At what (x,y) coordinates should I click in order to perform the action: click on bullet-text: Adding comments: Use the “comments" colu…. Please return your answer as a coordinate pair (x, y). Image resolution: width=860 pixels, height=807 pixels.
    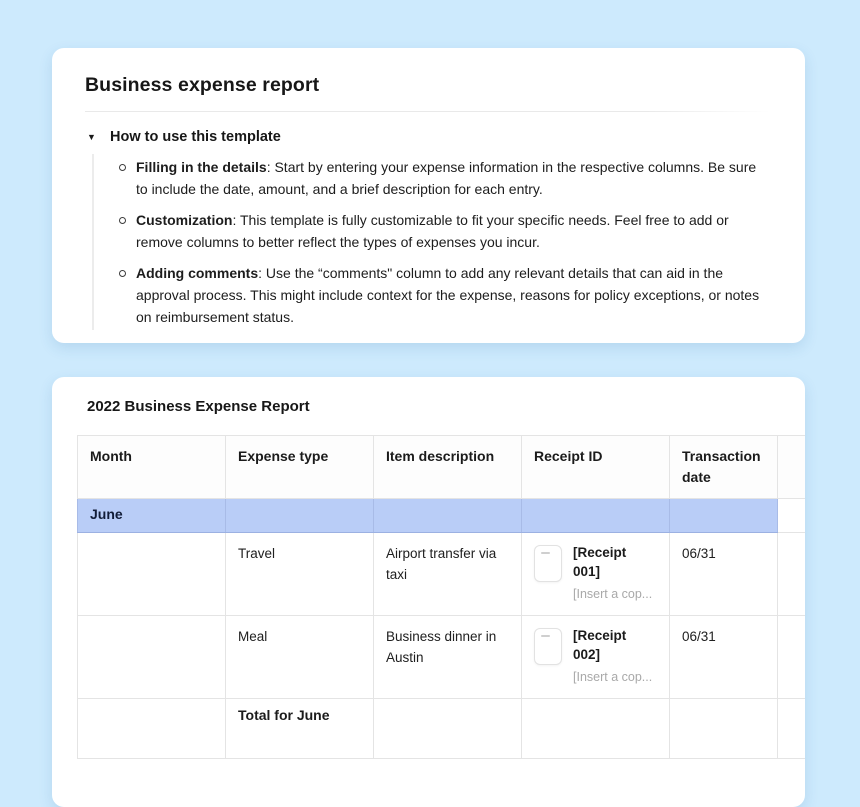
    Looking at the image, I should click on (450, 295).